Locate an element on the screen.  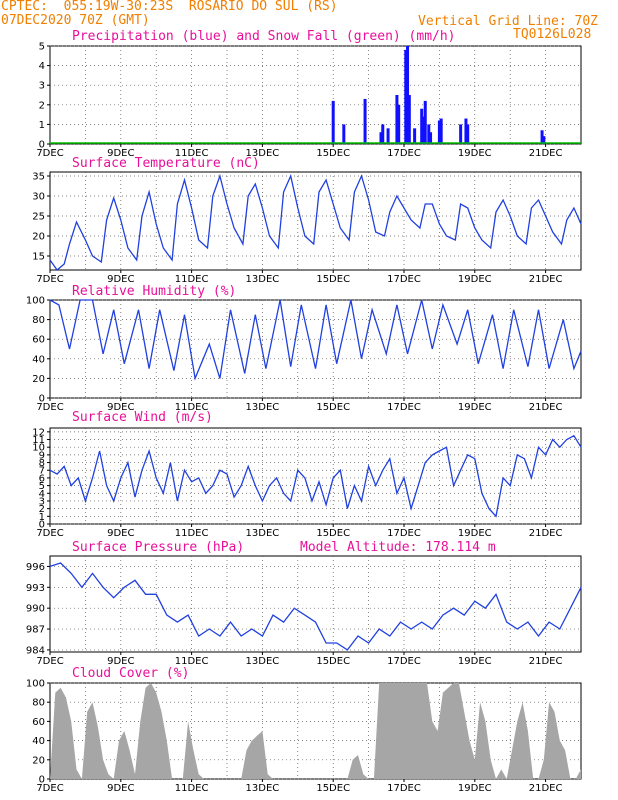
pres-ytick-label: 984 is located at coordinates (35, 650).